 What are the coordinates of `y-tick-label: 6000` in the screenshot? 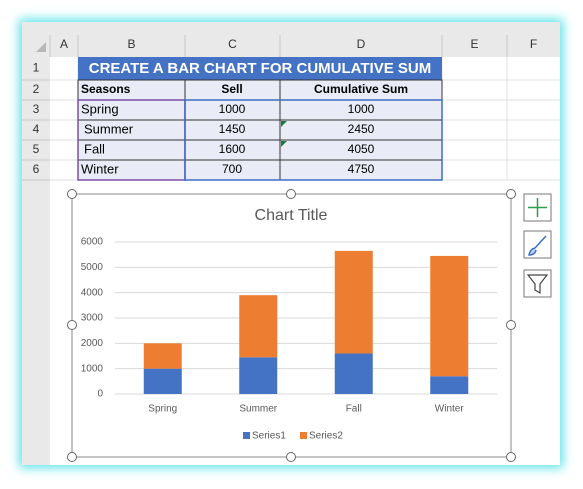 It's located at (92, 242).